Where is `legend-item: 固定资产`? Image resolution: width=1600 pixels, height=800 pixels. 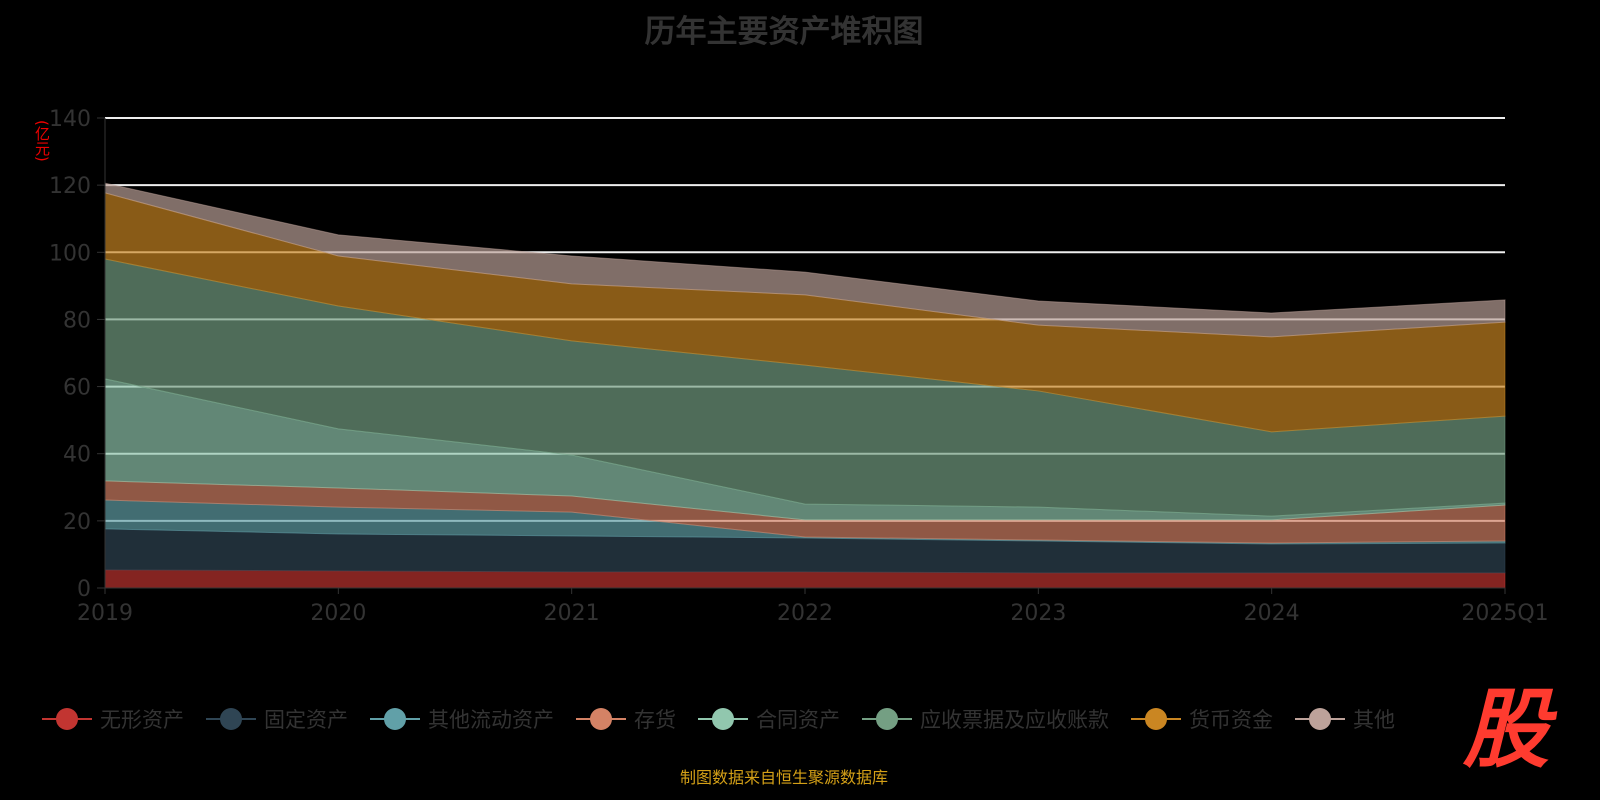 legend-item: 固定资产 is located at coordinates (277, 719).